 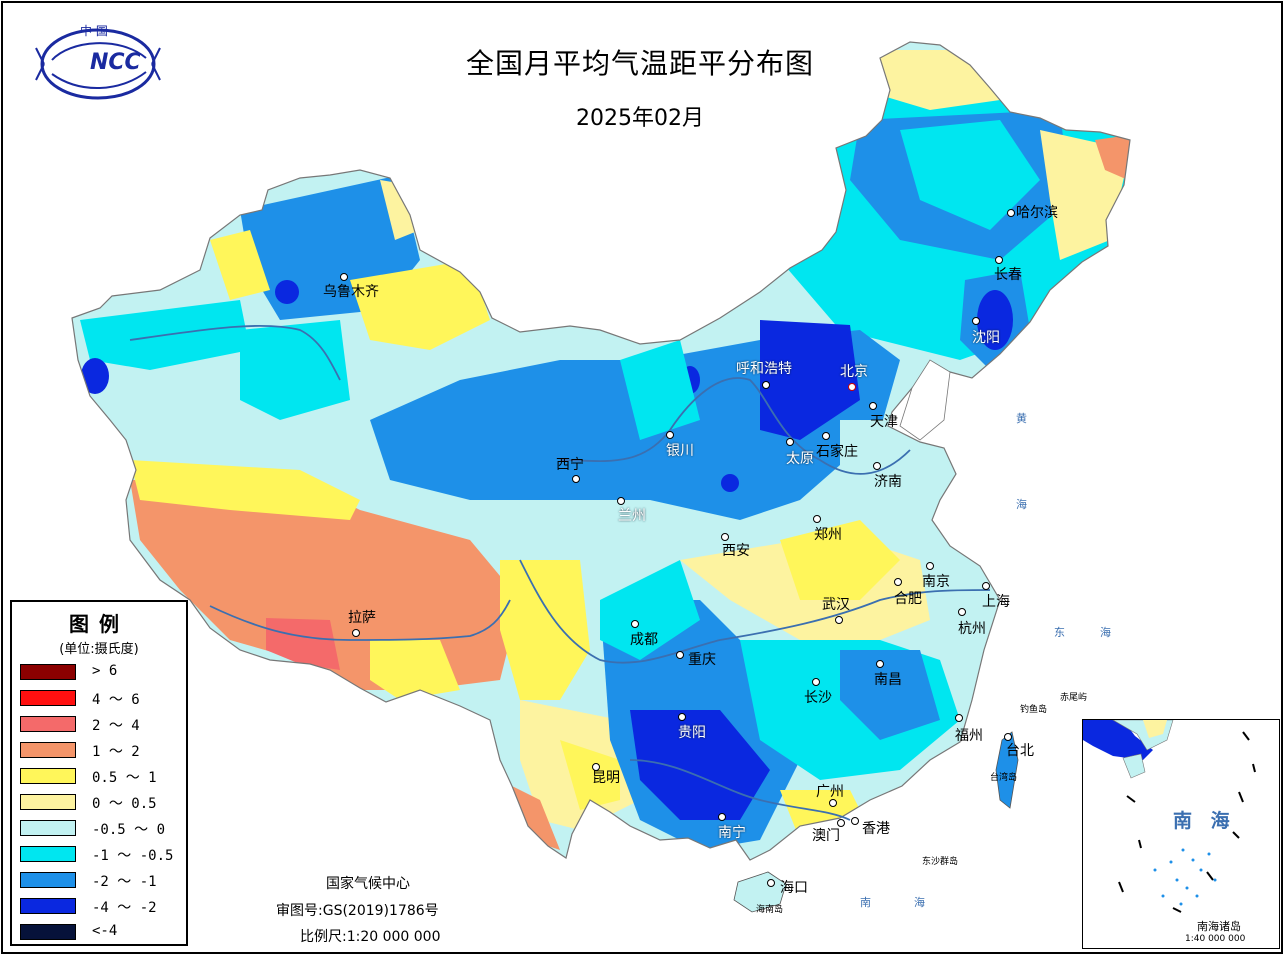 I want to click on city-label-haikou: 海口, so click(x=794, y=888).